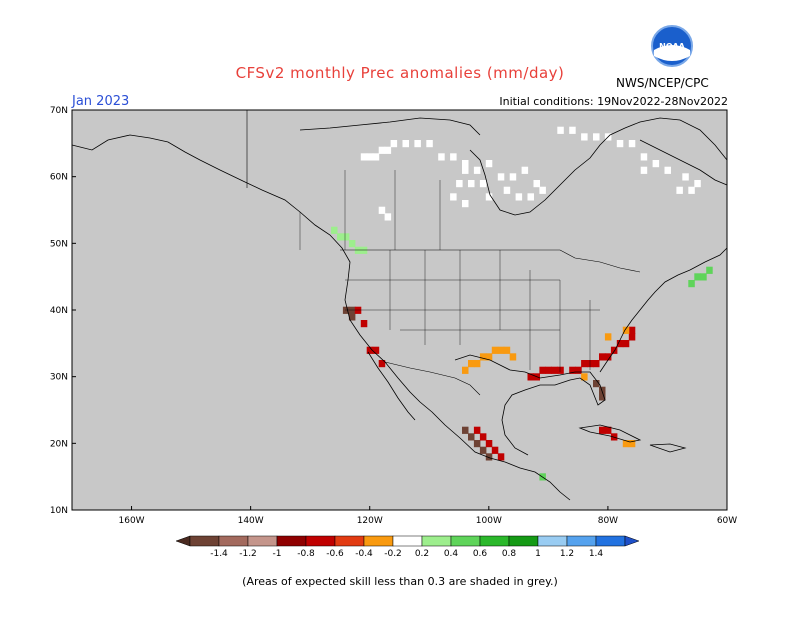 The height and width of the screenshot is (618, 800). I want to click on colorbar-label: 0.4, so click(451, 554).